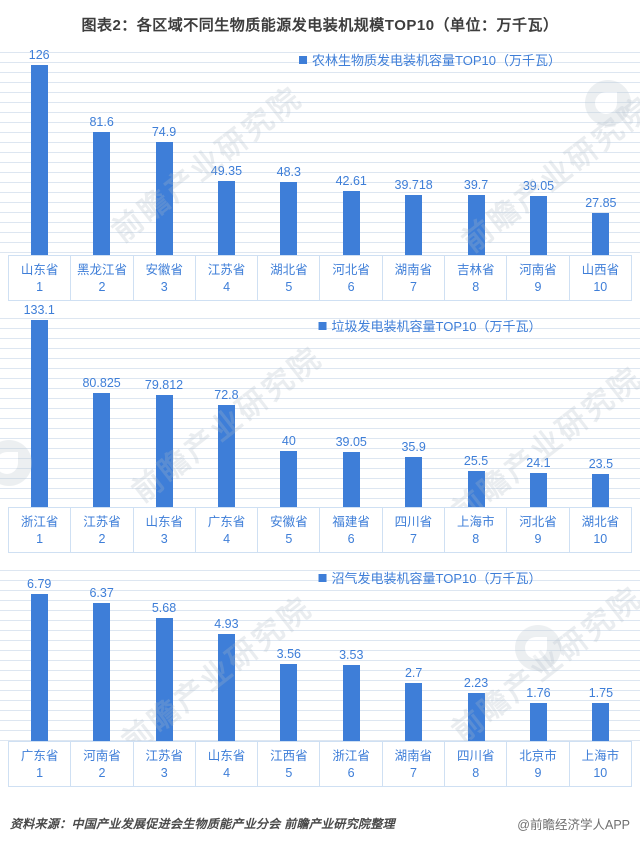  I want to click on category-rank: 9, so click(538, 773).